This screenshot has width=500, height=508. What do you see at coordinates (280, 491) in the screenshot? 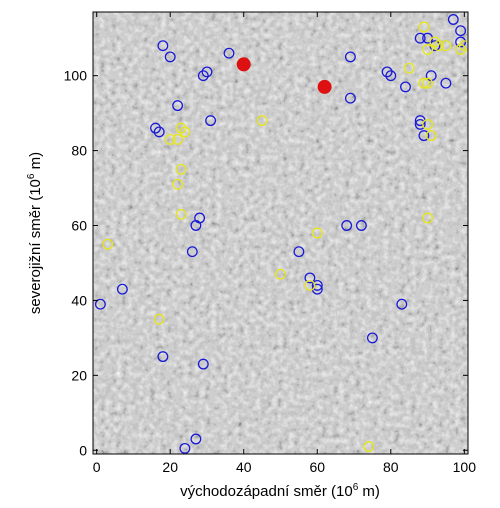
I see `x-axis-title: východozápadní směr (106 m)` at bounding box center [280, 491].